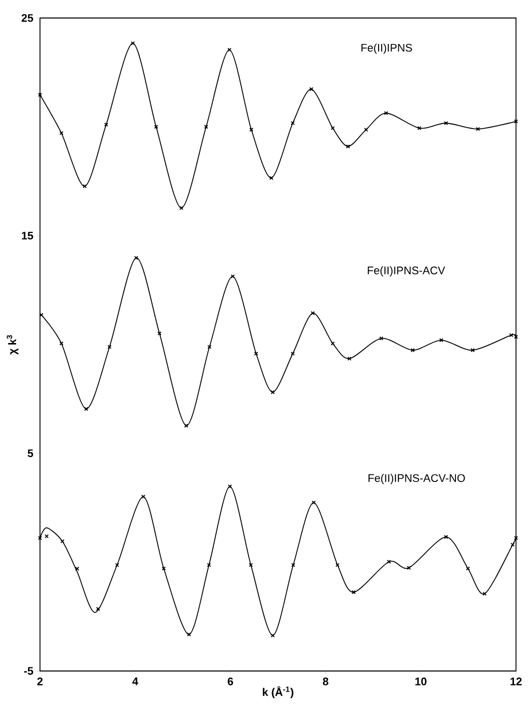 Image resolution: width=531 pixels, height=715 pixels. I want to click on annotation: Fe(II)IPNS-ACV-NO, so click(416, 479).